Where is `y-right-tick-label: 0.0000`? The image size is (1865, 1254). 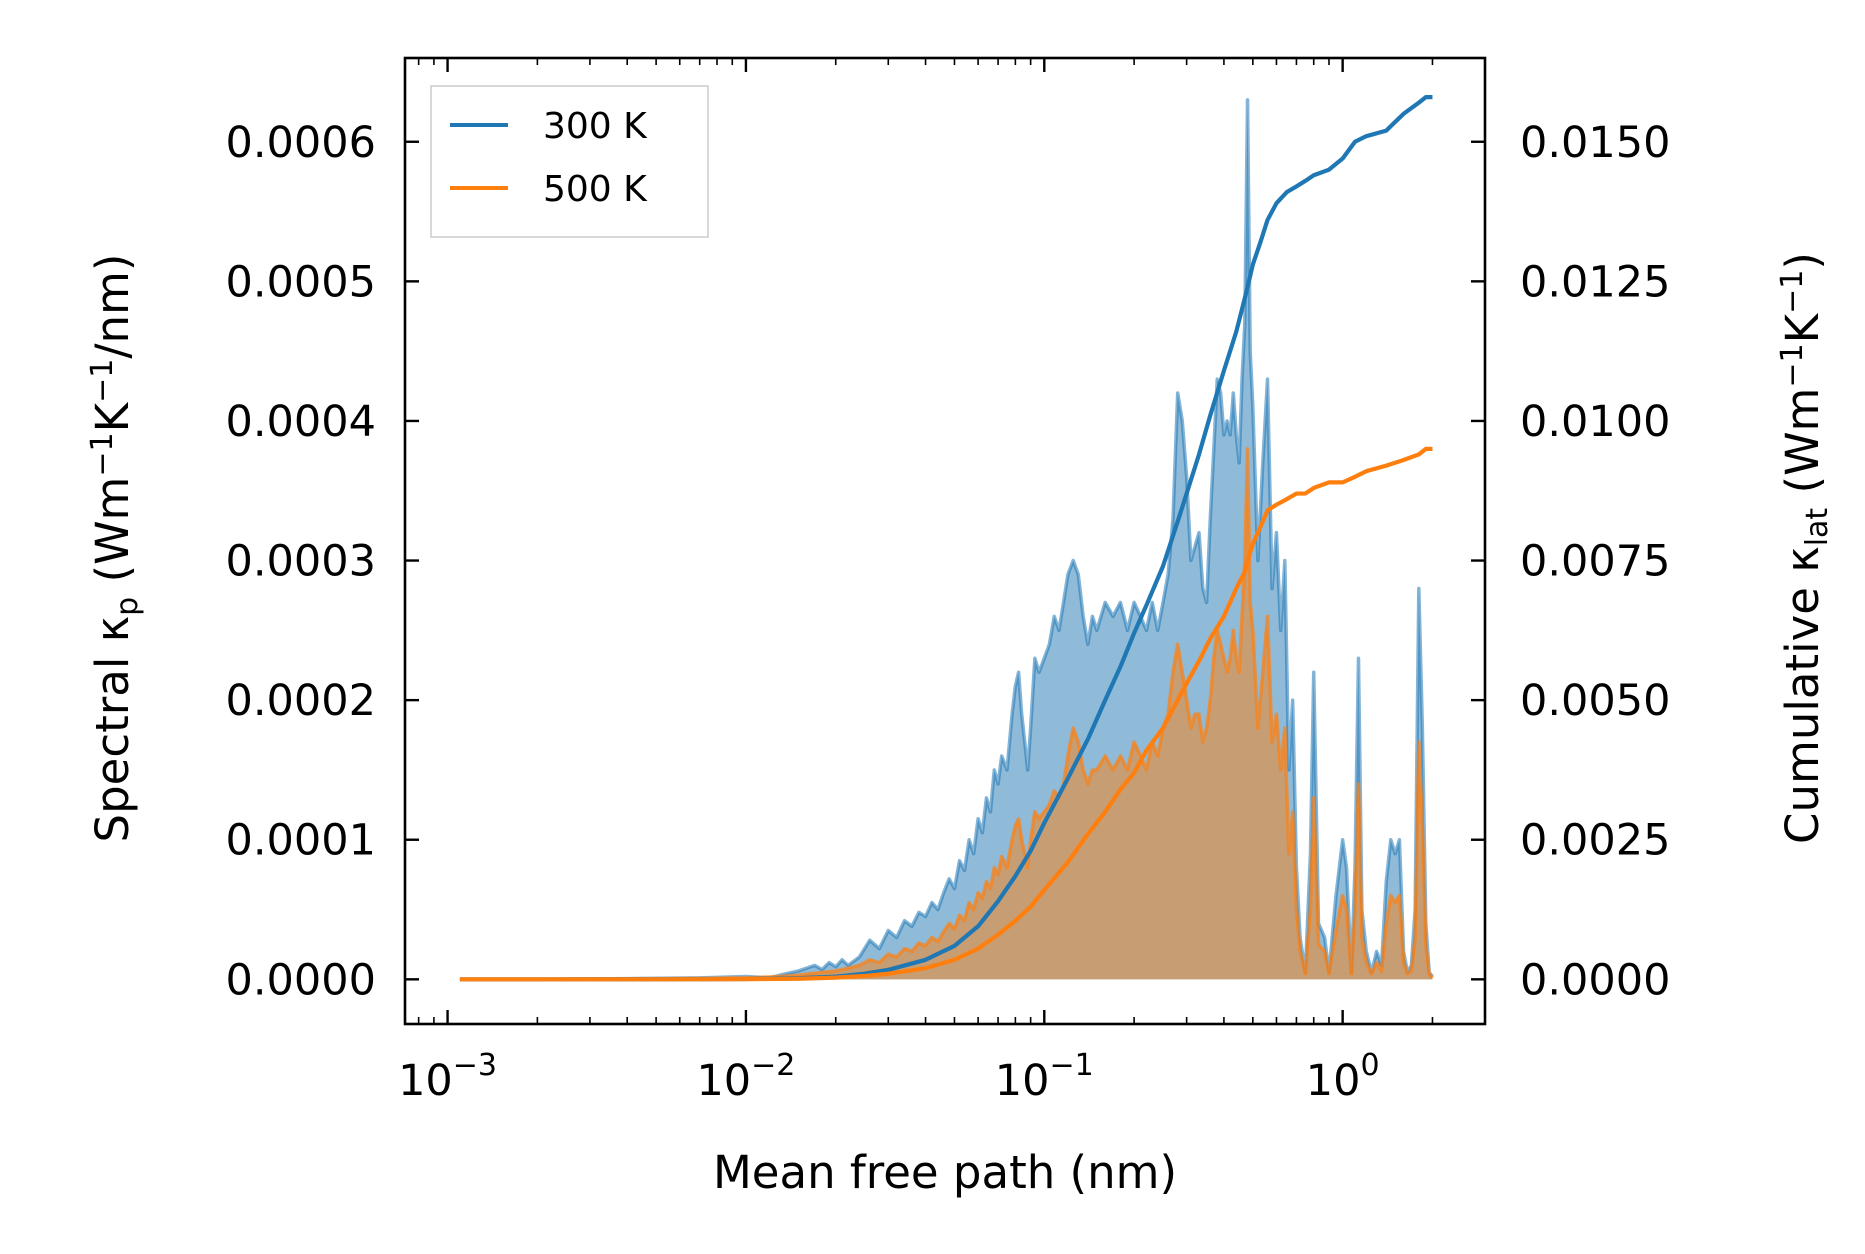 y-right-tick-label: 0.0000 is located at coordinates (1595, 980).